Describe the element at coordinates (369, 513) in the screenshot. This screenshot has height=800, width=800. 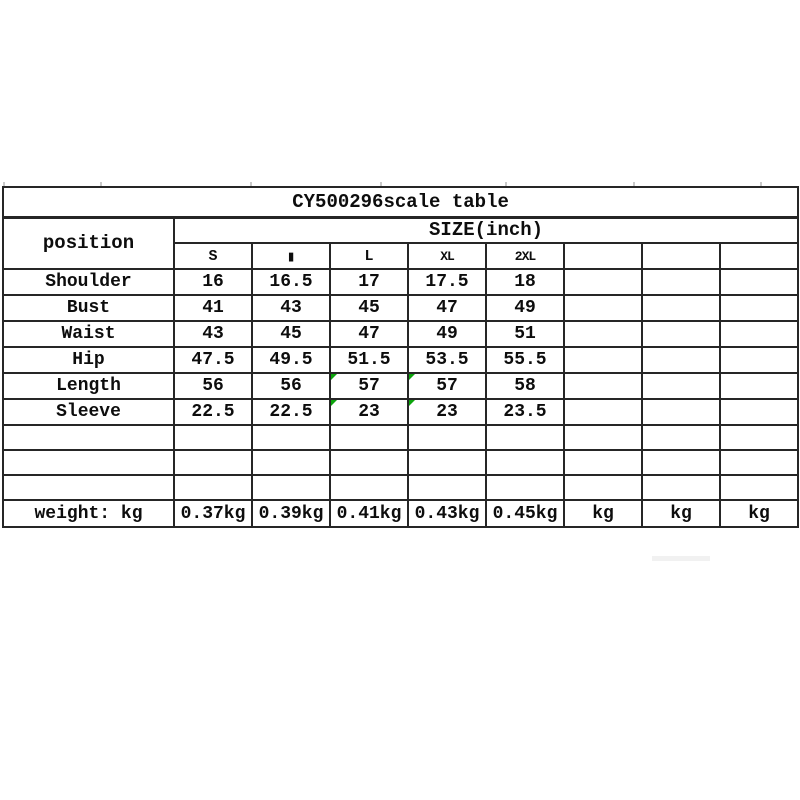
I see `cell: 0.41kg` at that location.